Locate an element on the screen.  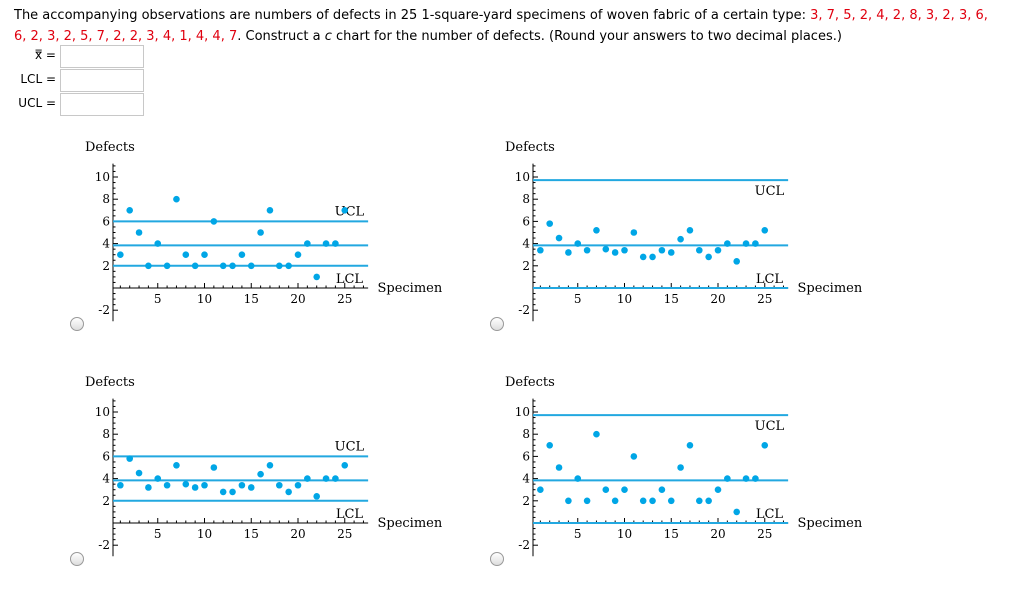
y-tick-label: 6 is located at coordinates (106, 221).